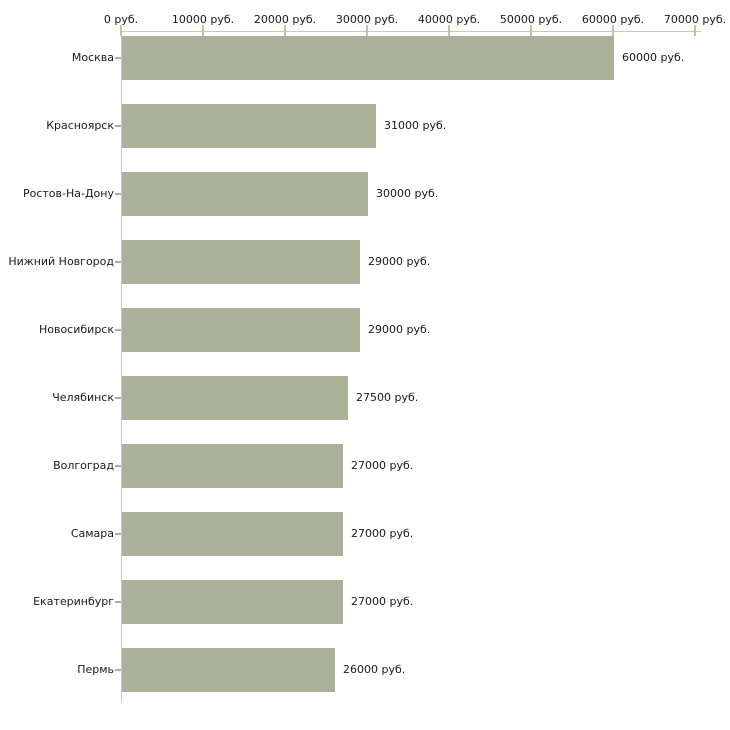 The height and width of the screenshot is (730, 730). What do you see at coordinates (61, 261) in the screenshot?
I see `category-label: Нижний Новгород` at bounding box center [61, 261].